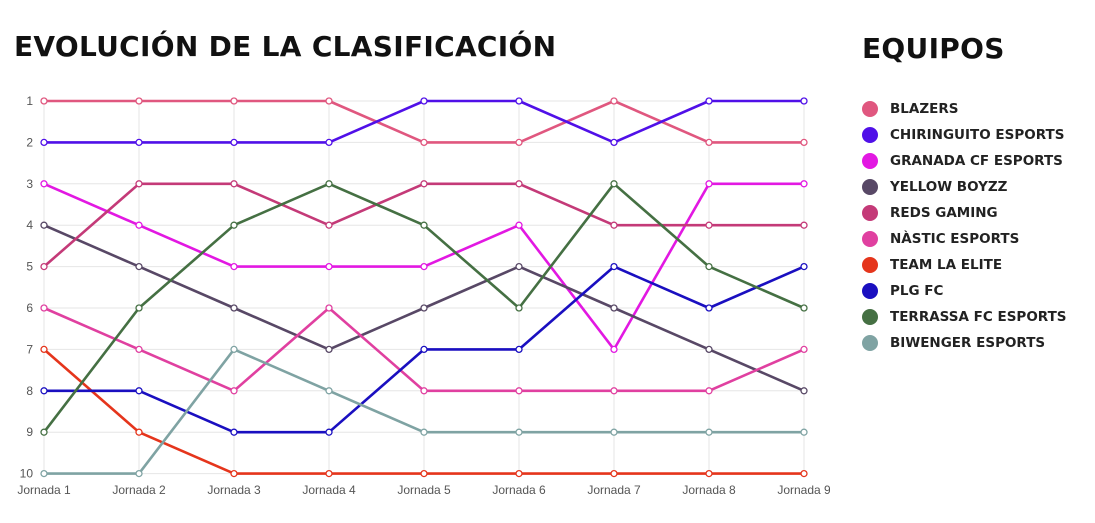  What do you see at coordinates (964, 239) in the screenshot?
I see `legend-item: NÀSTIC ESPORTS` at bounding box center [964, 239].